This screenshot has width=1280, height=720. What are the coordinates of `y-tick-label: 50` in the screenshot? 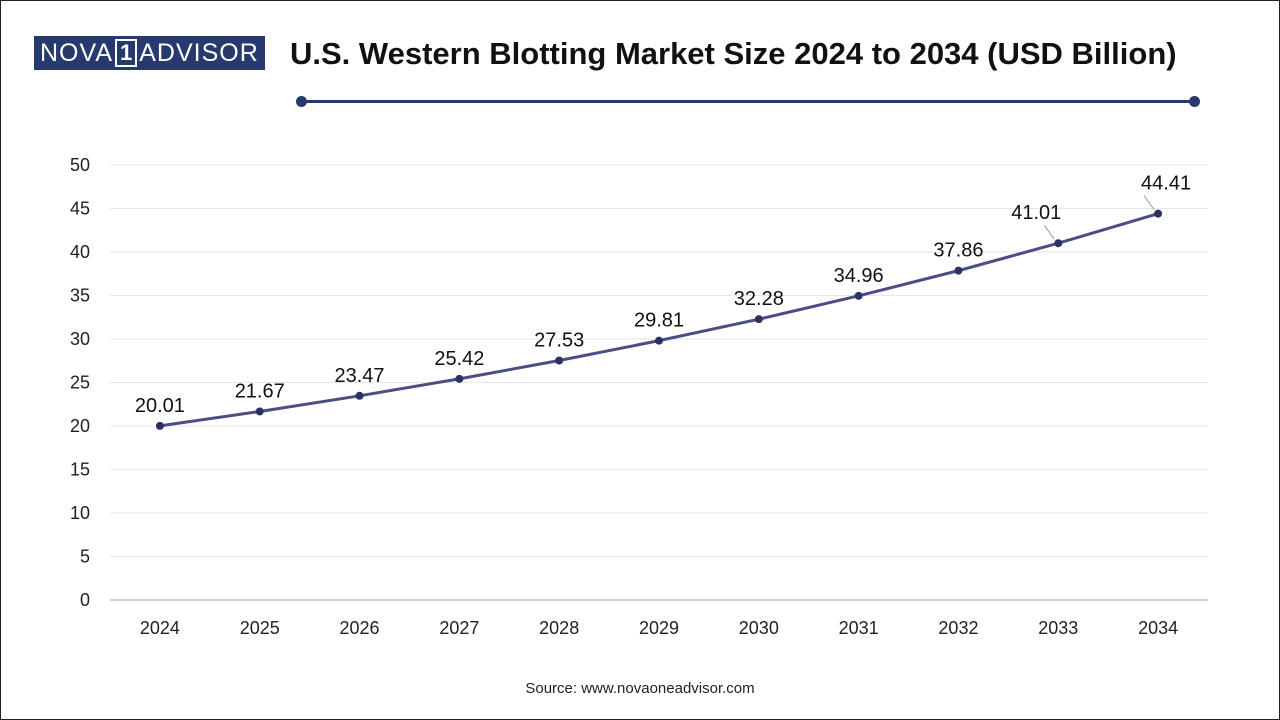 It's located at (80, 165).